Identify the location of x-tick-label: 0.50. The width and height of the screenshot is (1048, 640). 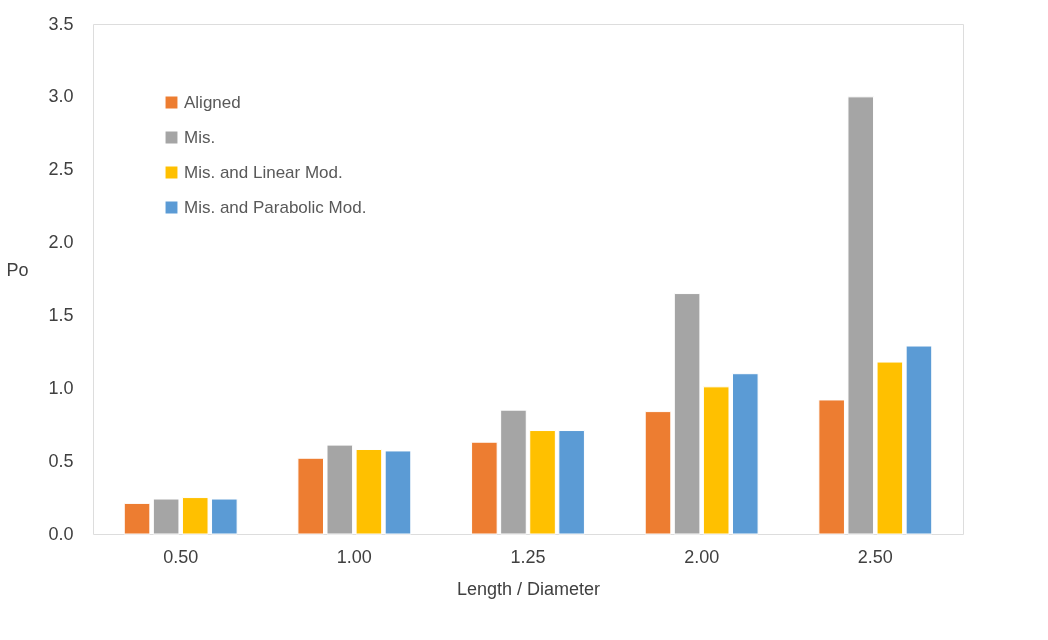
(181, 556).